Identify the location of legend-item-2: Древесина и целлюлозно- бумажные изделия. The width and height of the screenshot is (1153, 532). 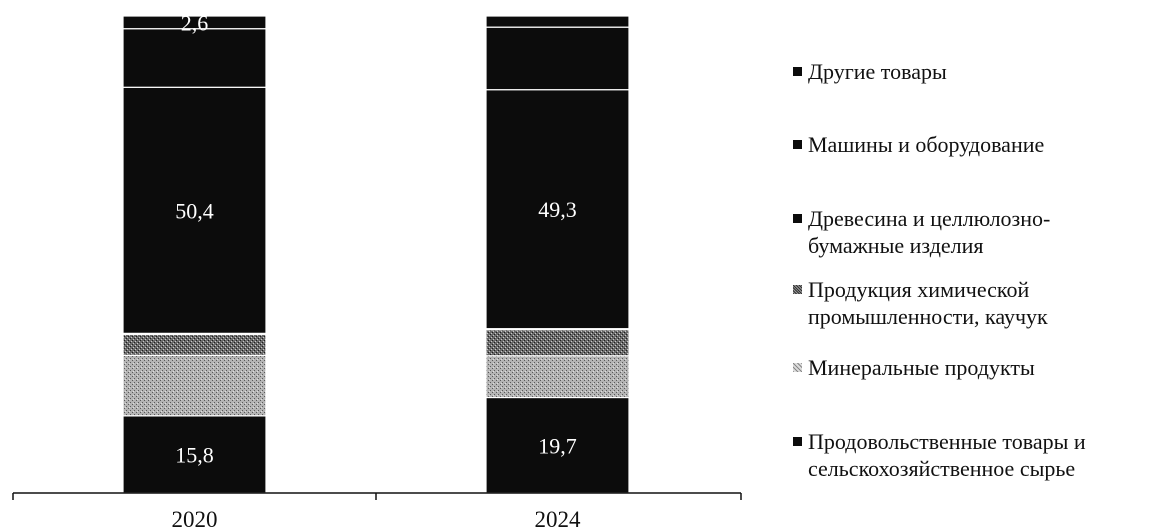
(921, 232).